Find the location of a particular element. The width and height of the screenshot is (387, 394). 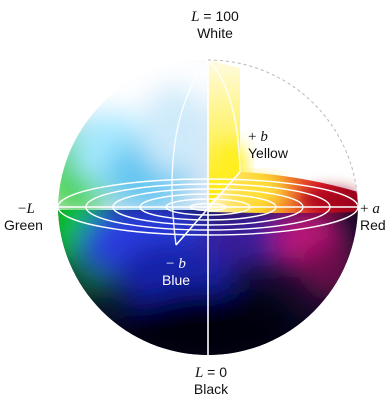

label-minus-l: −L Green is located at coordinates (23, 217).